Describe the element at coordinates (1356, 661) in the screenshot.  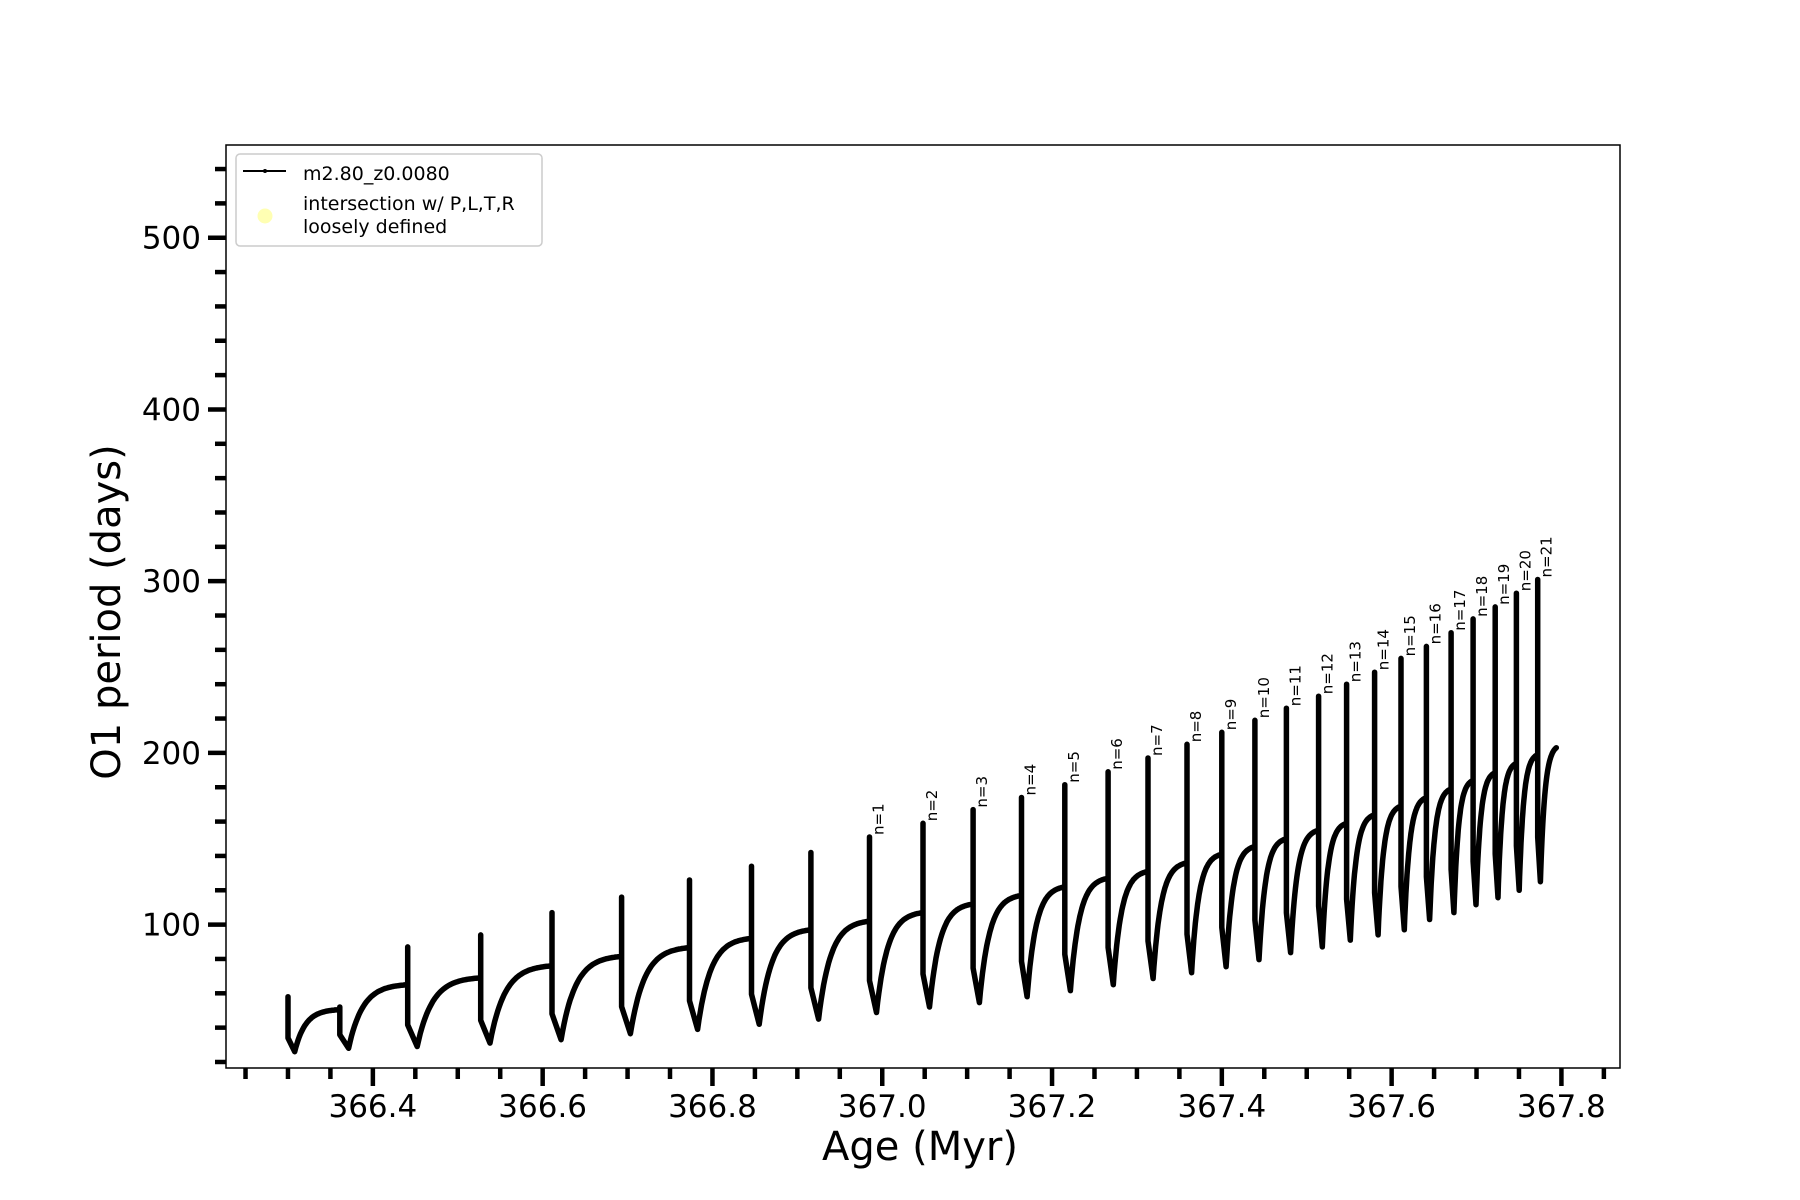
I see `spike-label: n=13` at that location.